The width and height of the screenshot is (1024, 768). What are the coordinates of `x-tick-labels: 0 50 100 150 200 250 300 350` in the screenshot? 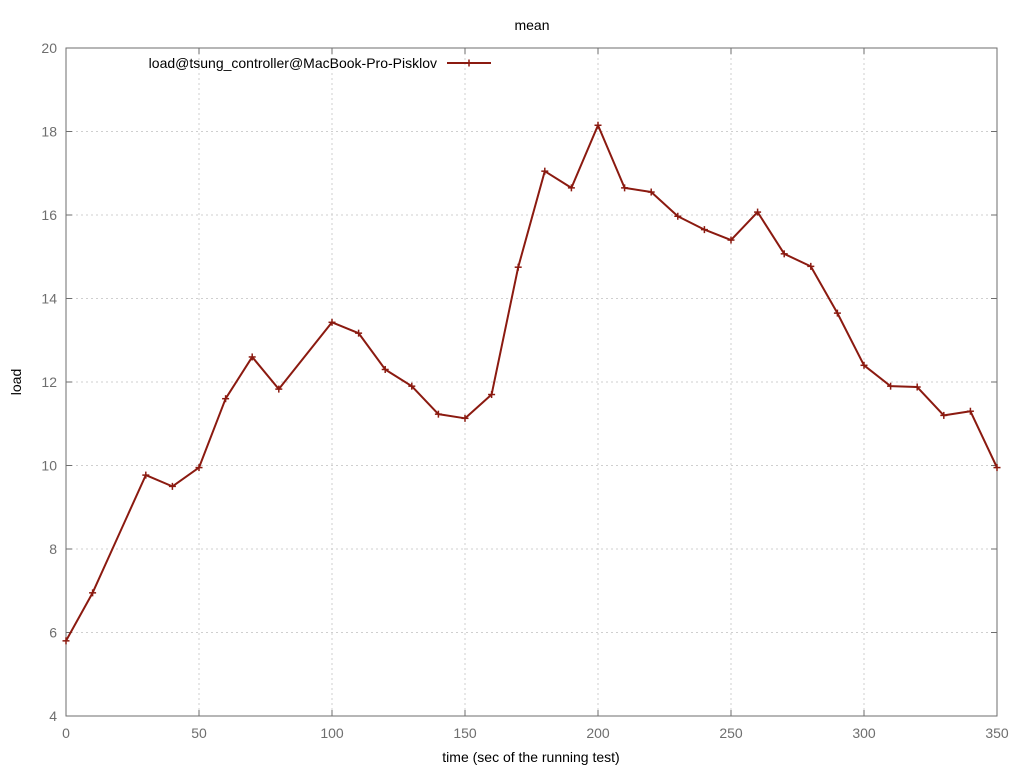 It's located at (535, 733).